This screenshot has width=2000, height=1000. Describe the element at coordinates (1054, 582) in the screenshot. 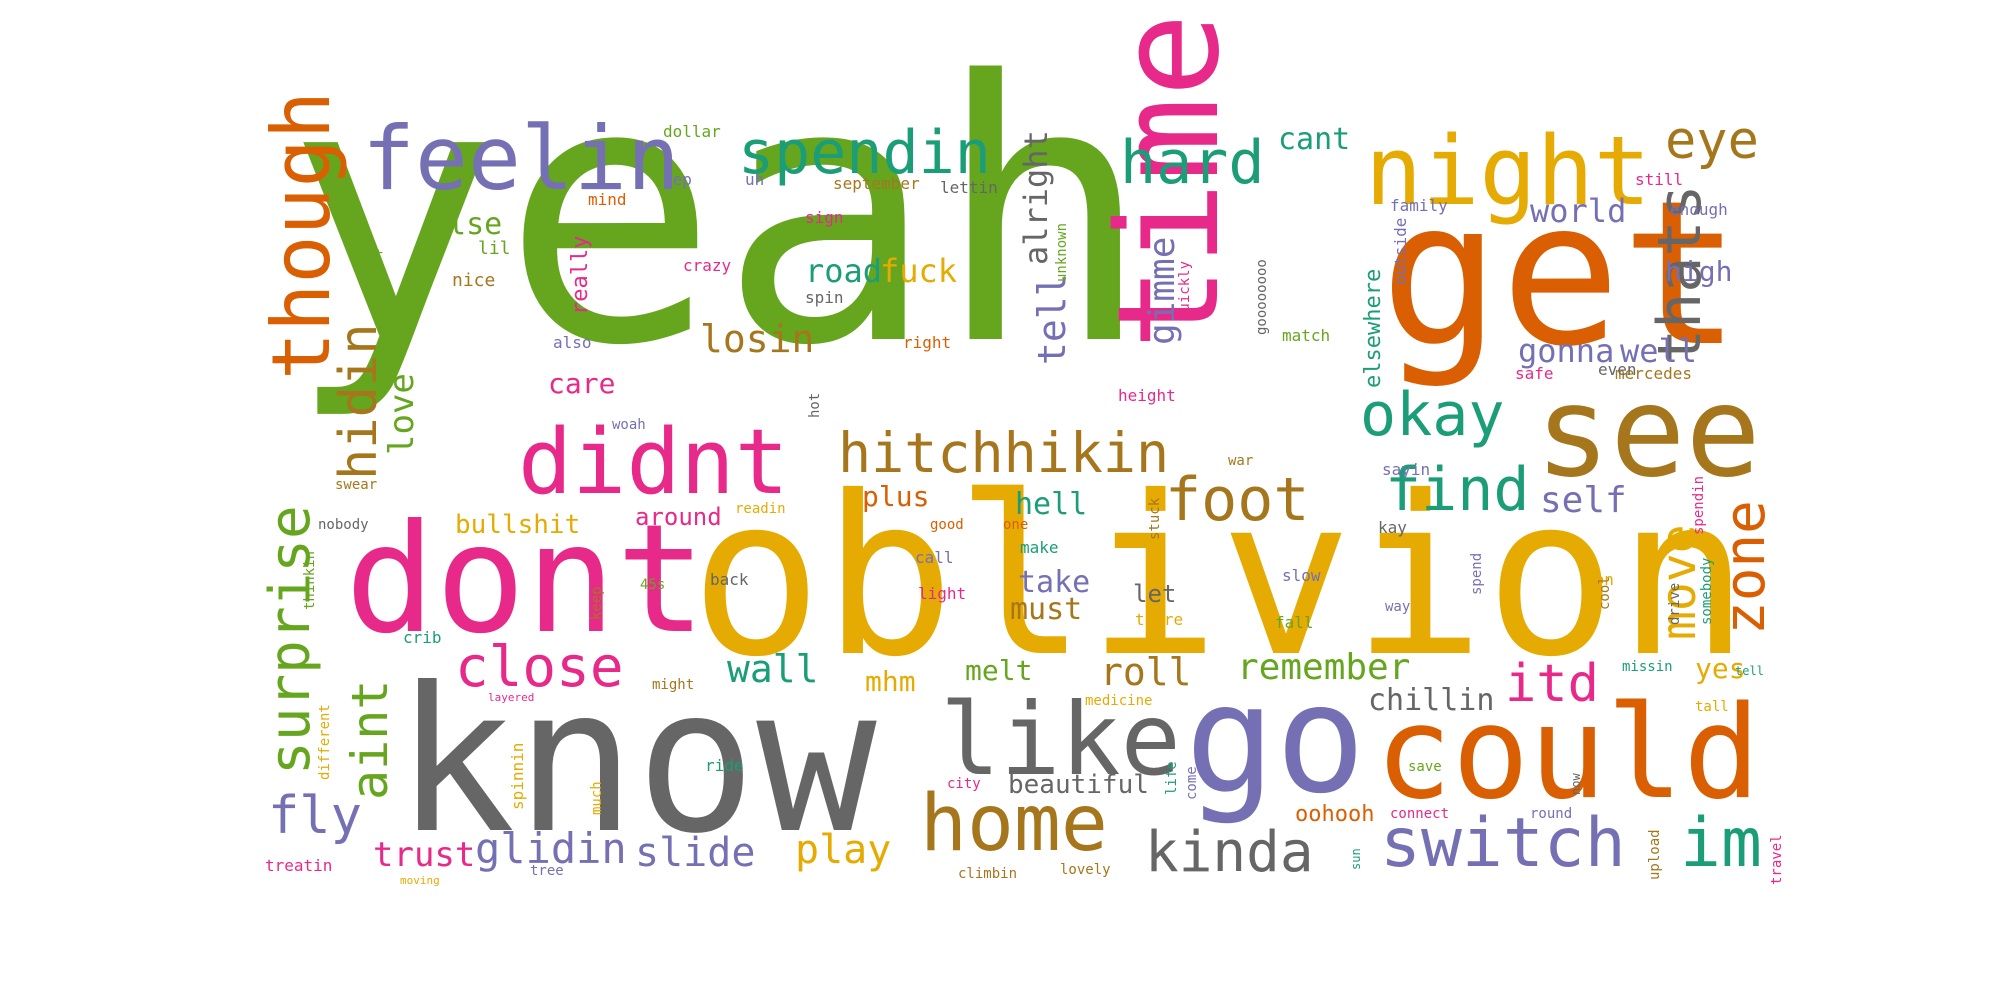

I see `word: take` at that location.